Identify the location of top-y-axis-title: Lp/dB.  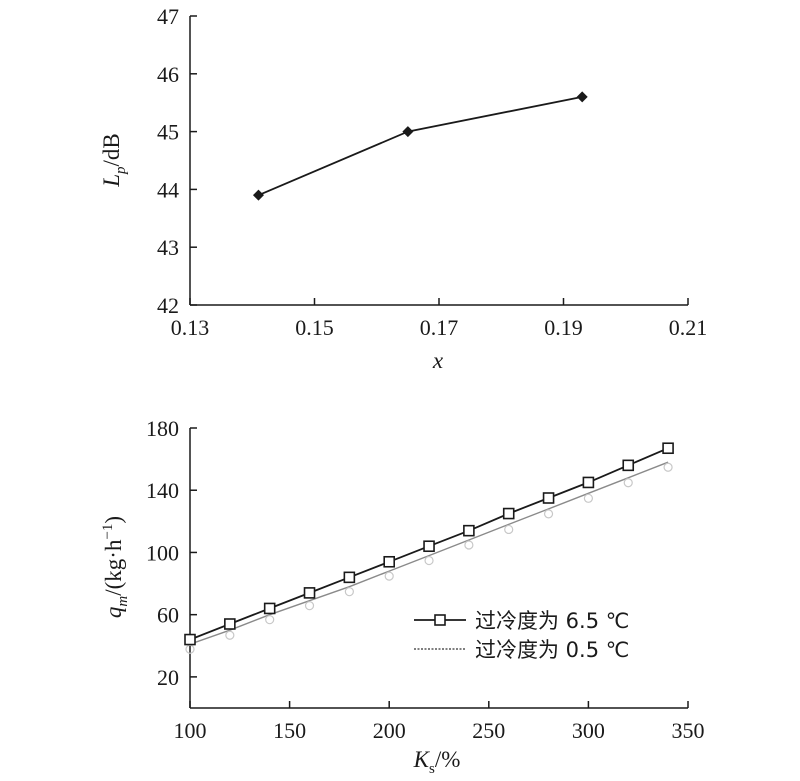
(114, 160).